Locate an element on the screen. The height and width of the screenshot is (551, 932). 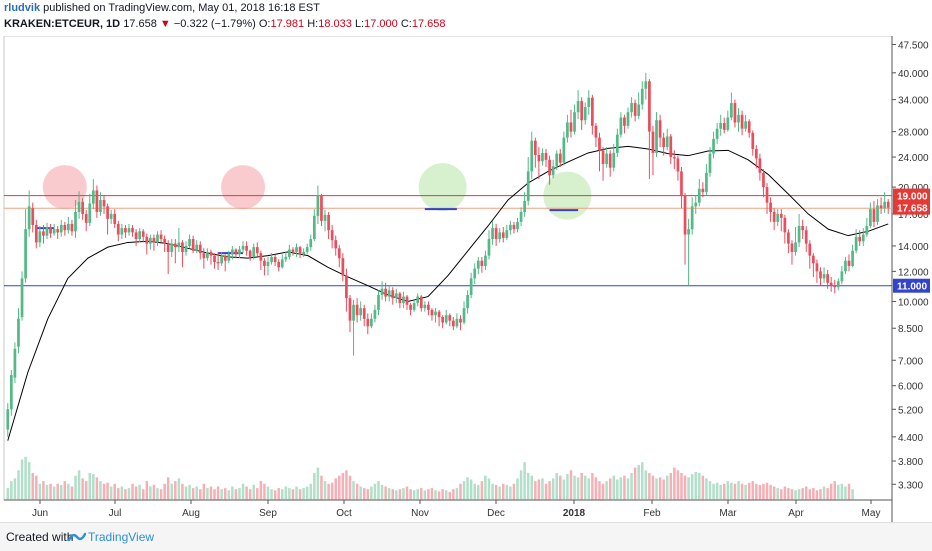
x-tick-label: Oct is located at coordinates (344, 513).